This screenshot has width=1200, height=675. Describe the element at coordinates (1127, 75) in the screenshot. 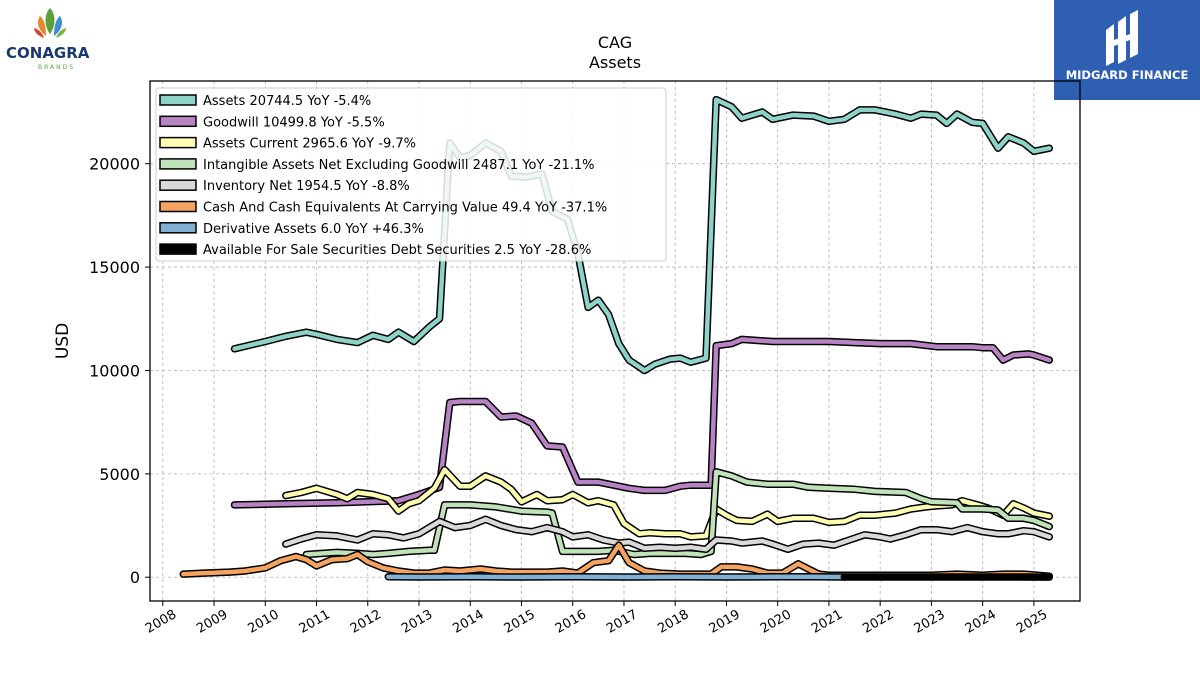

I see `midgard-wordmark: MIDGARD FINANCE` at that location.